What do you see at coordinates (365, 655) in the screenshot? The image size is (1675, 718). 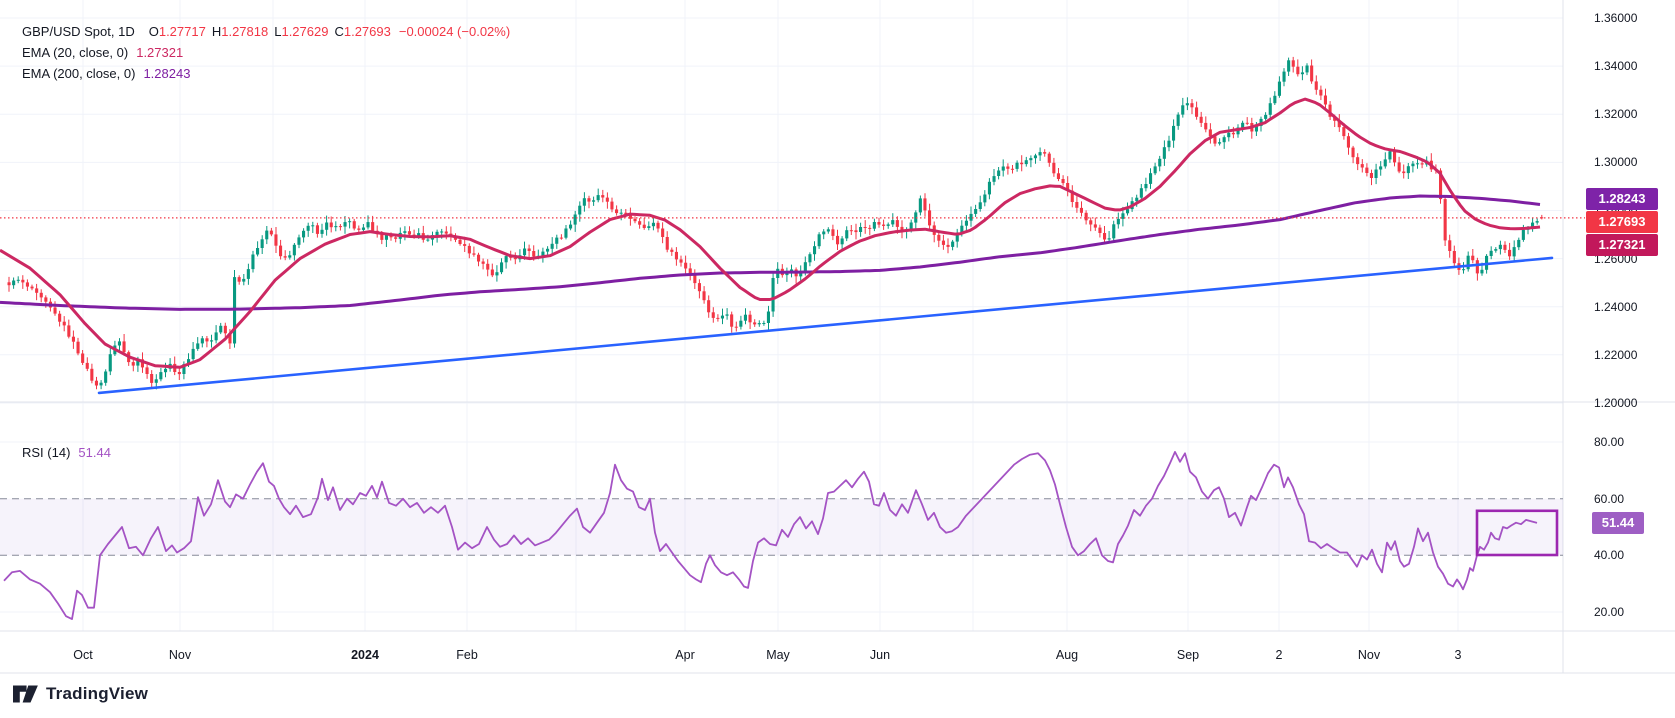 I see `time-axis-tick: 2024` at bounding box center [365, 655].